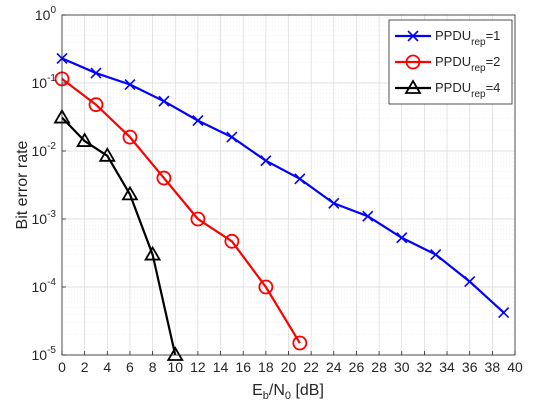 The image size is (539, 408). What do you see at coordinates (22, 184) in the screenshot?
I see `y-axis-label: Bit error rate` at bounding box center [22, 184].